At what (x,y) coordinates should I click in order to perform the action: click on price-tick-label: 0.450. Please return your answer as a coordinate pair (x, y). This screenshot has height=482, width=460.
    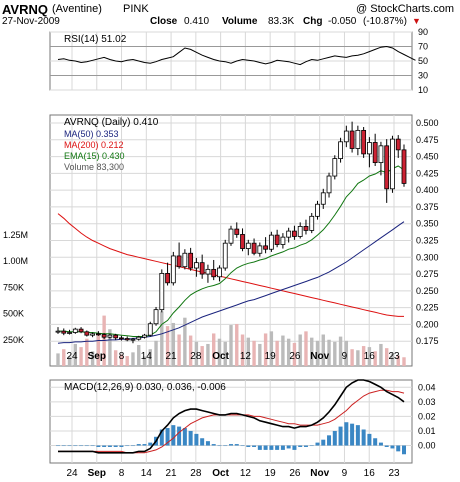
    Looking at the image, I should click on (427, 157).